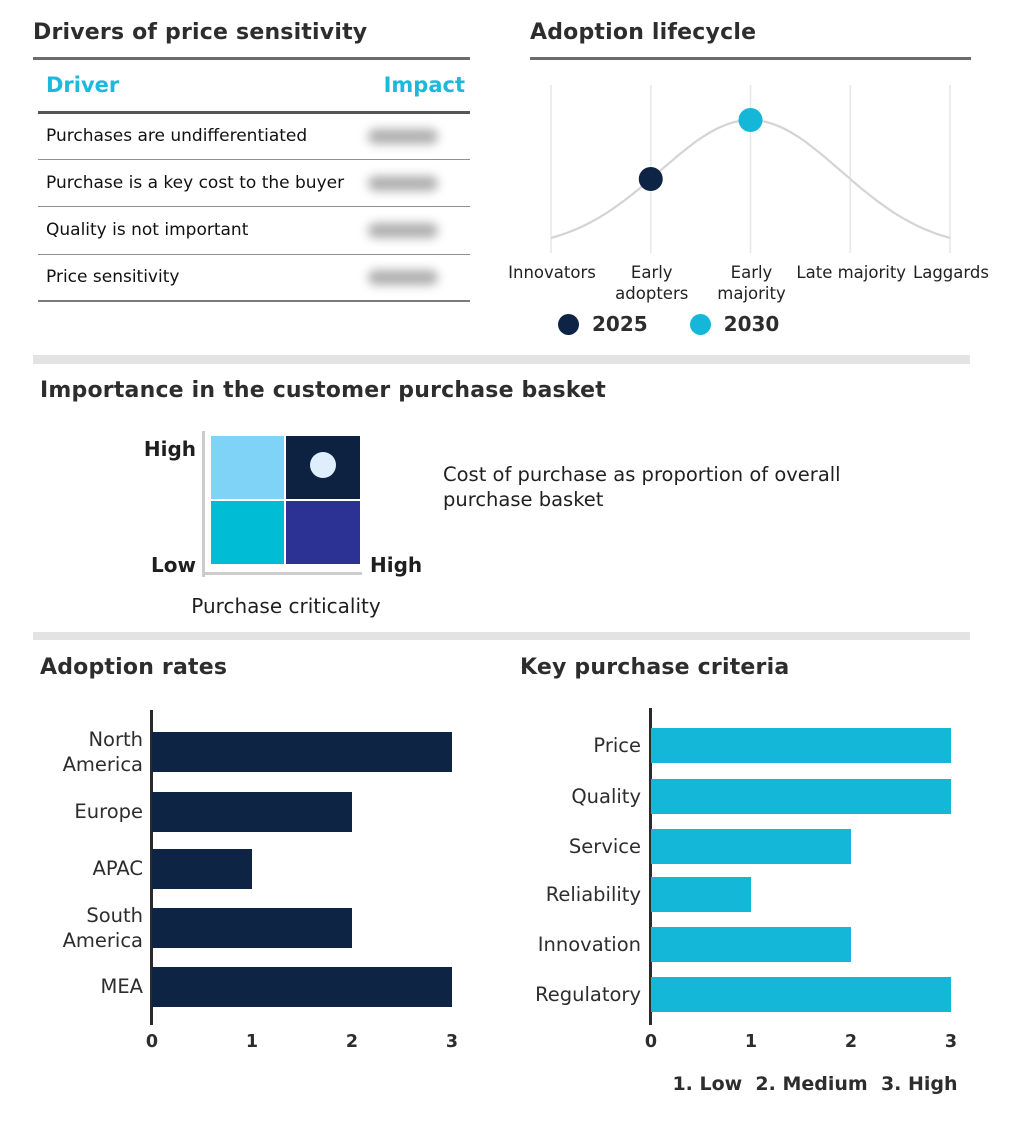 The image size is (1026, 1124). Describe the element at coordinates (108, 812) in the screenshot. I see `category-label: Europe` at that location.